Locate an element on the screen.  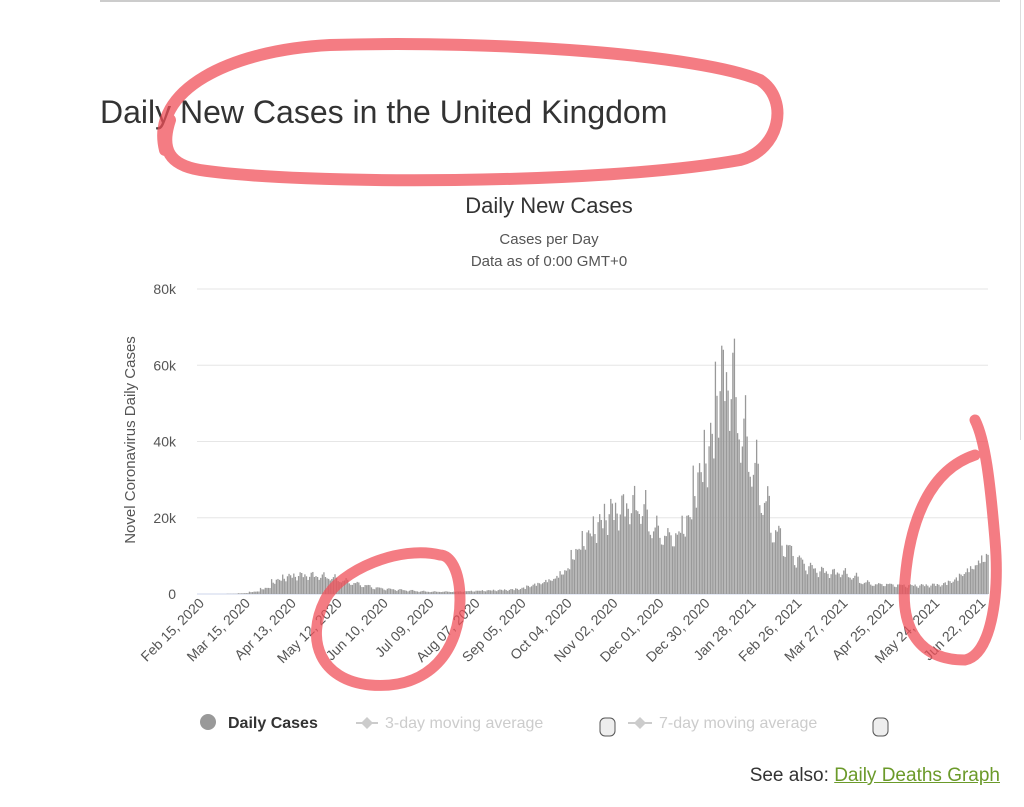
legend-item-7-day-average: 7-day moving average is located at coordinates (722, 723).